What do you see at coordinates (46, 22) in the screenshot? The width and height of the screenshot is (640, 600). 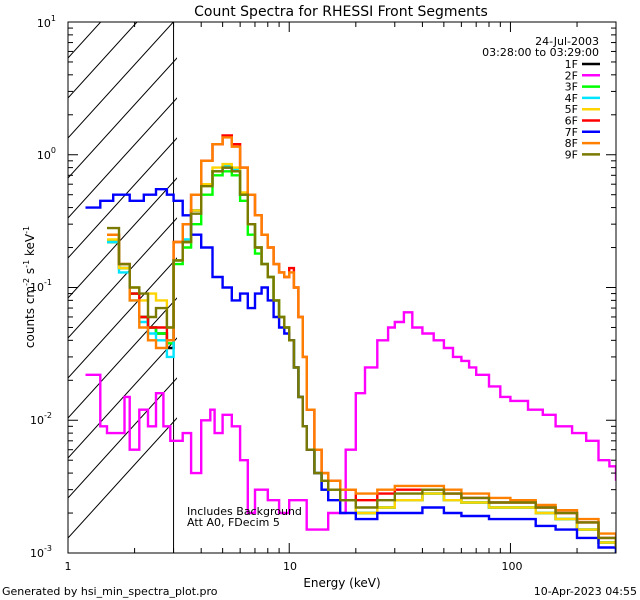 I see `y-tick-label: 10¹` at bounding box center [46, 22].